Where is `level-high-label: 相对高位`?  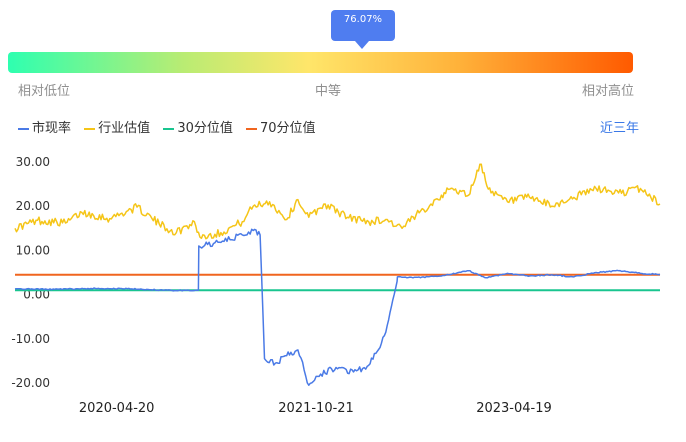 level-high-label: 相对高位 is located at coordinates (608, 91).